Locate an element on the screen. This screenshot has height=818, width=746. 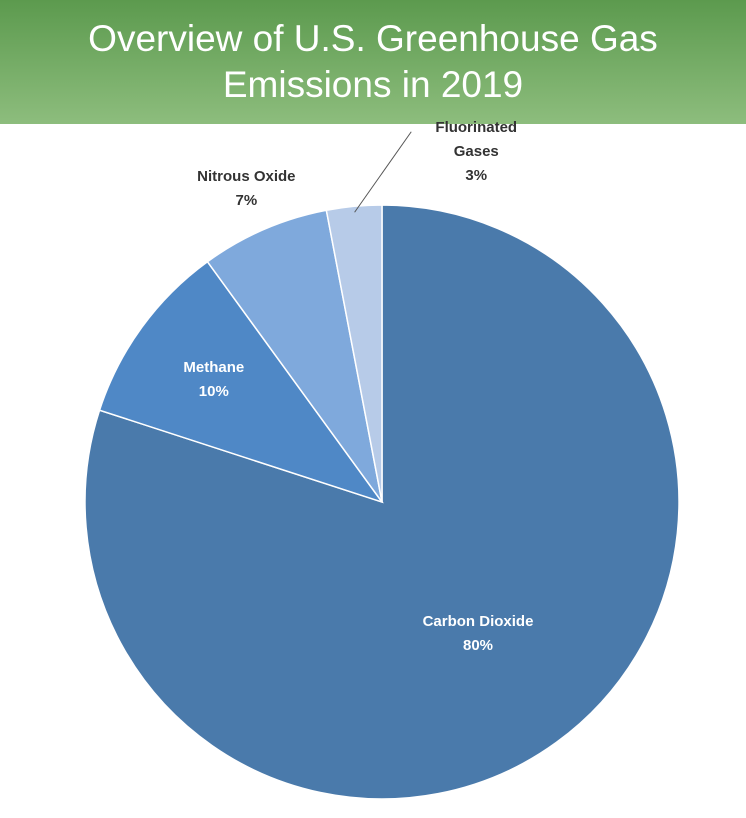
slice-label: Carbon Dioxide 80% is located at coordinates (478, 634).